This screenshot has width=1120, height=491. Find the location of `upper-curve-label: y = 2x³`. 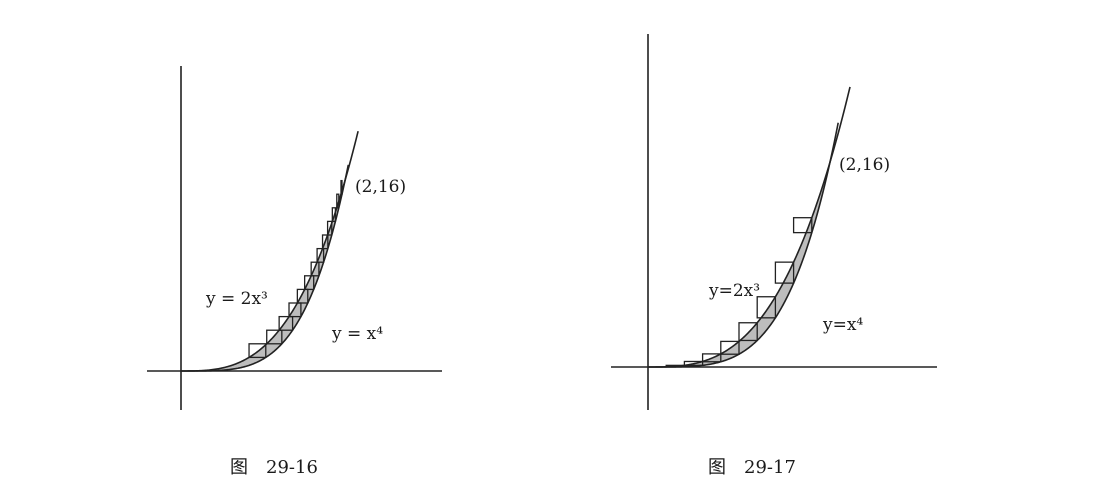

upper-curve-label: y = 2x³ is located at coordinates (236, 299).